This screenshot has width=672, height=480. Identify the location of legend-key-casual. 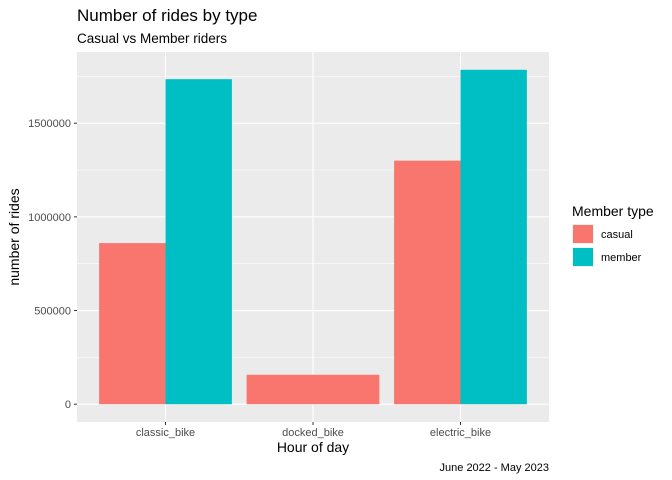
(583, 234).